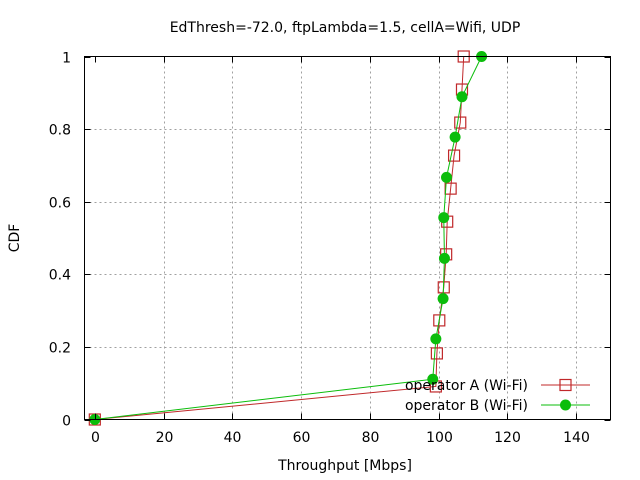  I want to click on legend-label: operator A (Wi-Fi), so click(466, 386).